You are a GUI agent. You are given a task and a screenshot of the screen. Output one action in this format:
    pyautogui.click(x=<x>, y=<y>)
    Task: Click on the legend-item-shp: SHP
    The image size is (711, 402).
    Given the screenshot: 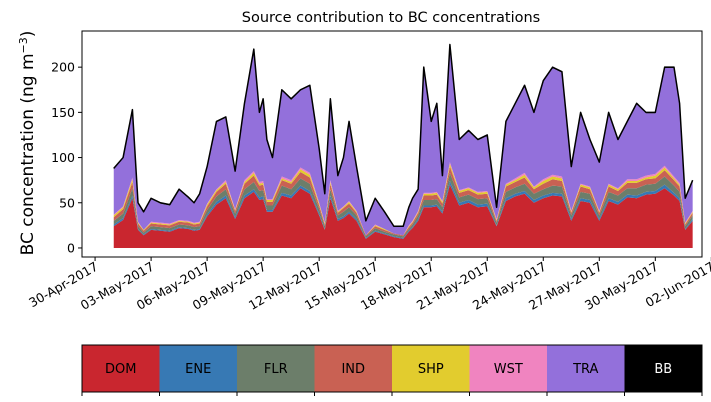 What is the action you would take?
    pyautogui.click(x=431, y=368)
    